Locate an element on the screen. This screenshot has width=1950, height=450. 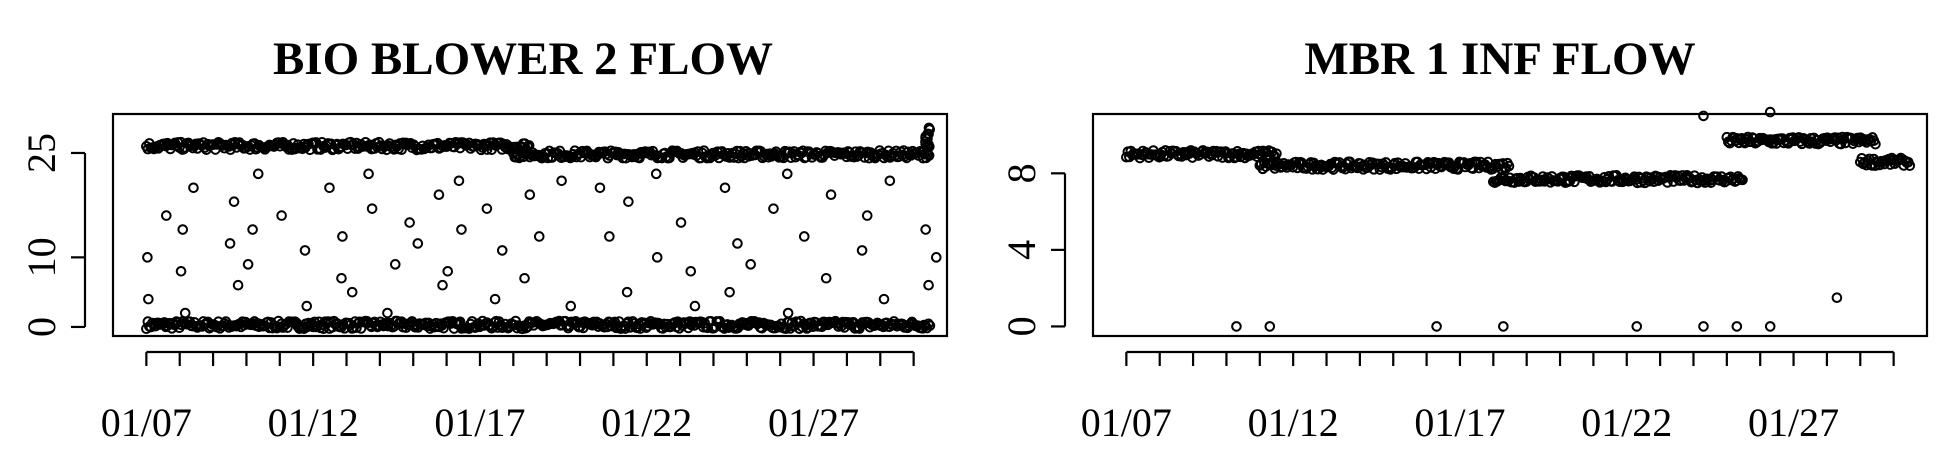
x-tick-label: 01/12 is located at coordinates (313, 422).